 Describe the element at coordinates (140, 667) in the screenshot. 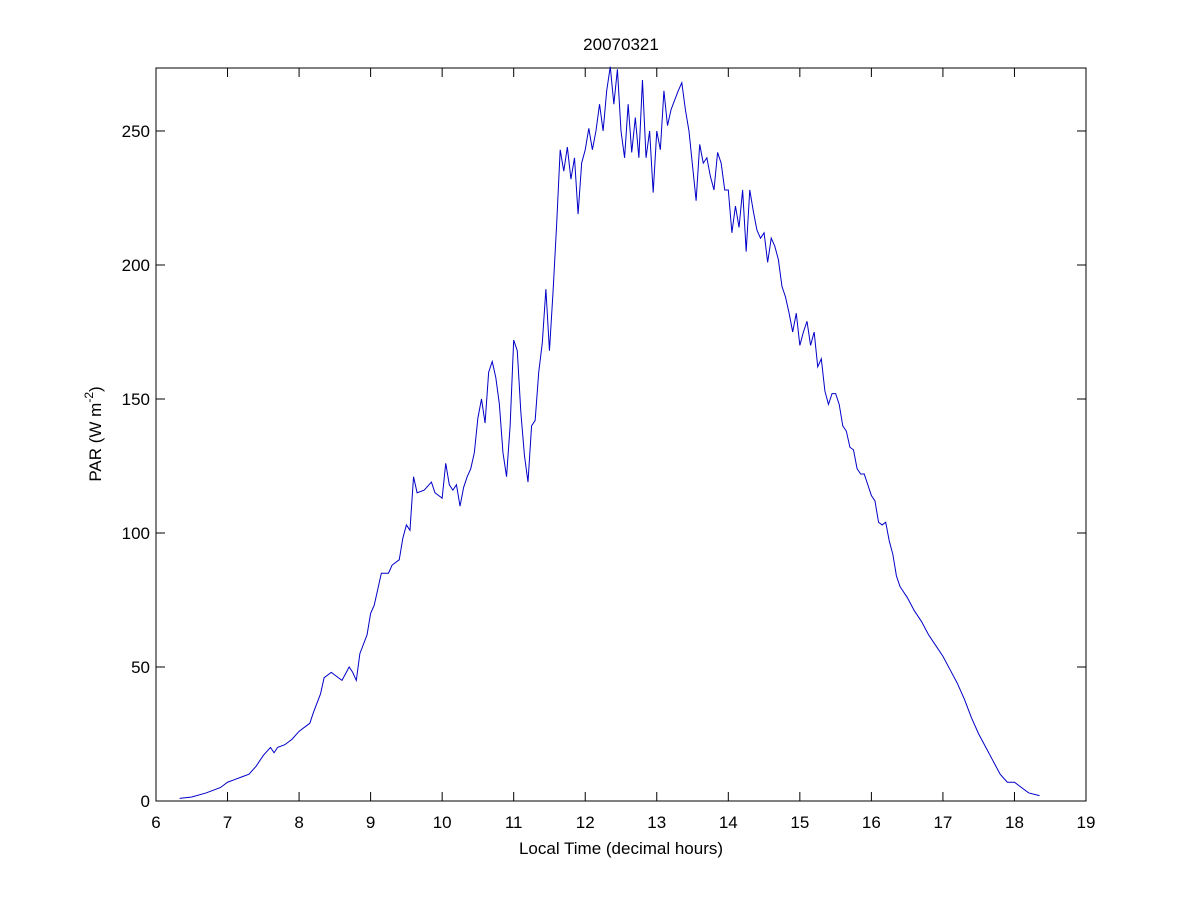

I see `y-tick-label: 50` at that location.